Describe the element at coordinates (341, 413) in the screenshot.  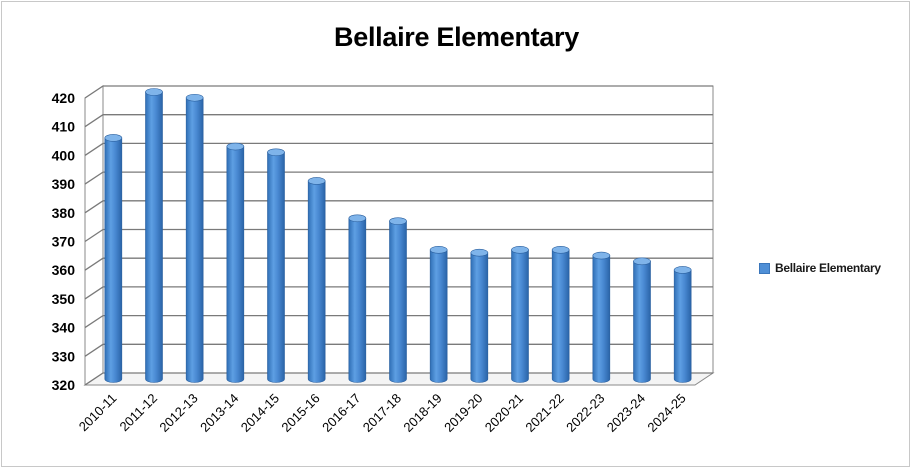
I see `x-tick-label: 2016-17` at that location.